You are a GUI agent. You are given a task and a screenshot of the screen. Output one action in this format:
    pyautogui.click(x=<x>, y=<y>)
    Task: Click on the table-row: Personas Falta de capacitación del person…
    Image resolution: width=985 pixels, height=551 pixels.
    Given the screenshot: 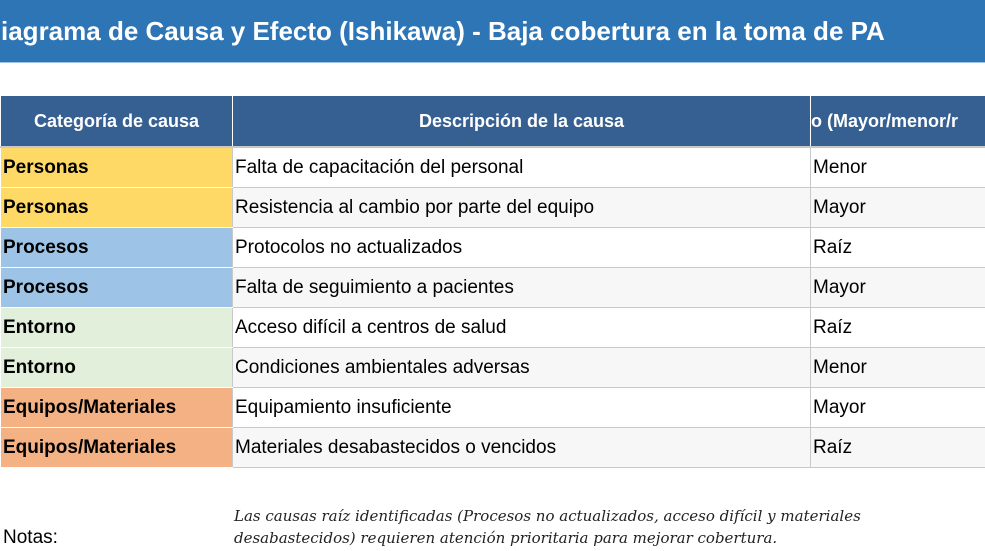 What is the action you would take?
    pyautogui.click(x=492, y=167)
    